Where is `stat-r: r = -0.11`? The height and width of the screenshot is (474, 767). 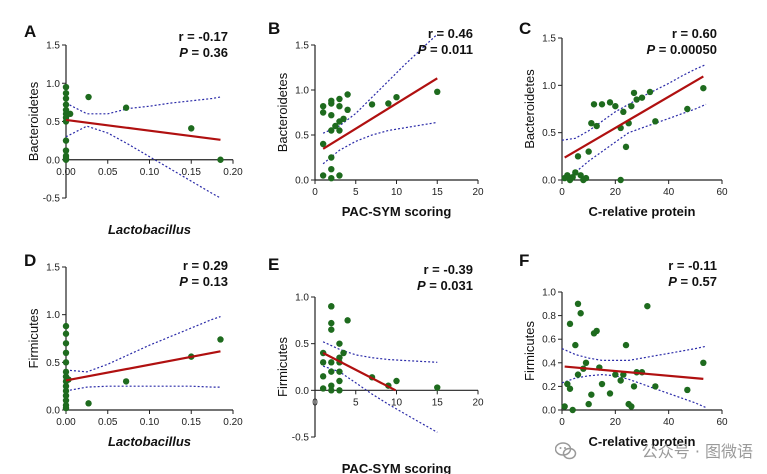 stat-r: r = -0.11 is located at coordinates (692, 265).